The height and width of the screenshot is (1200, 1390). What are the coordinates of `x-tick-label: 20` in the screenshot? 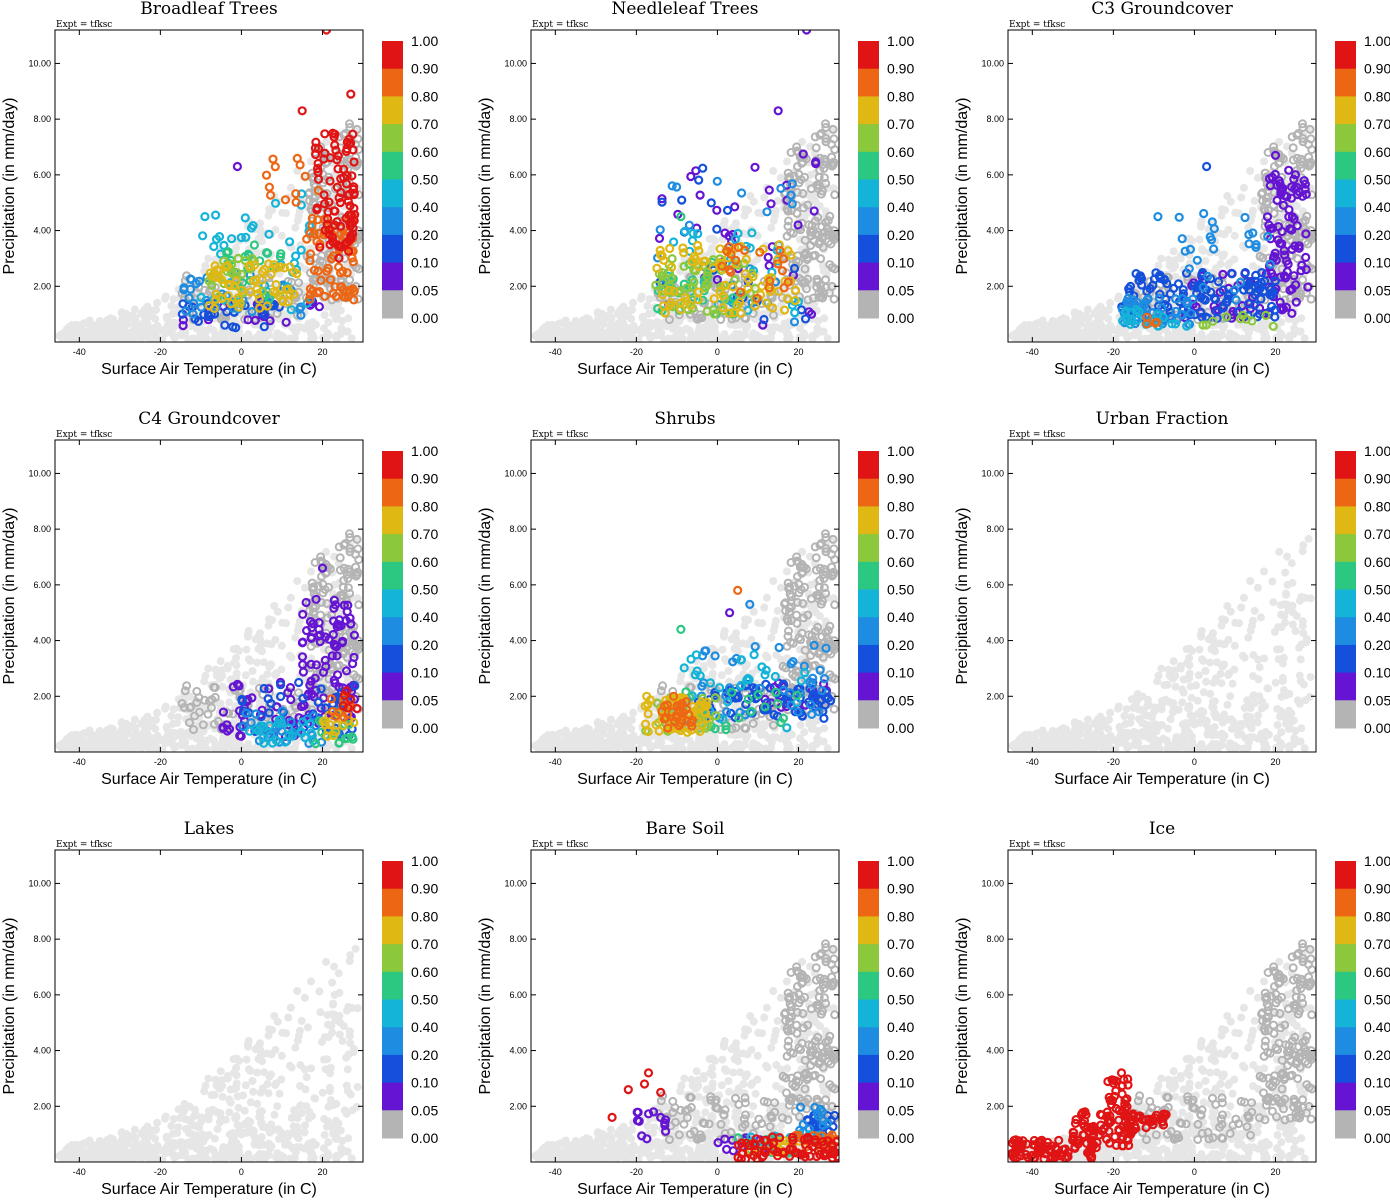 It's located at (798, 352).